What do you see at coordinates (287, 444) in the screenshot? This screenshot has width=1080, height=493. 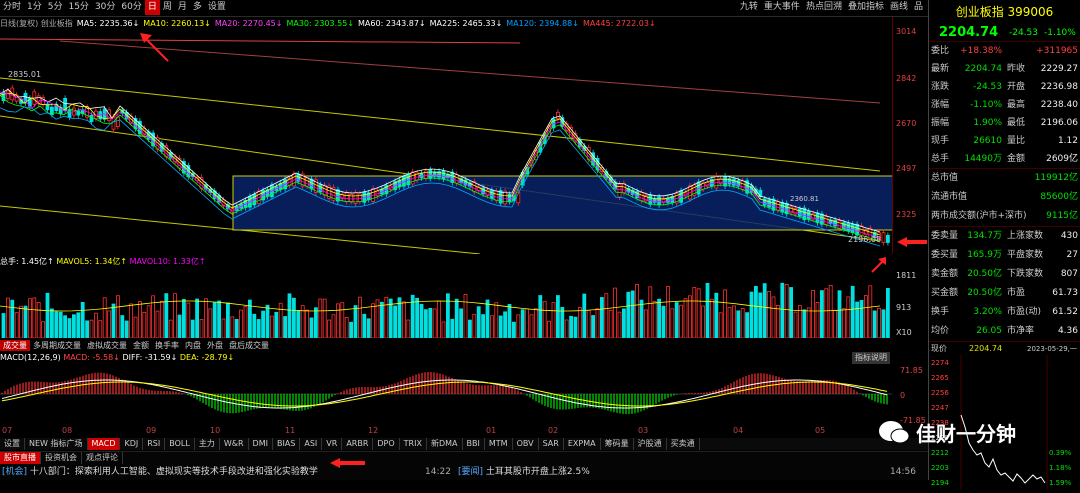 I see `indicator-tab-9: BIAS` at bounding box center [287, 444].